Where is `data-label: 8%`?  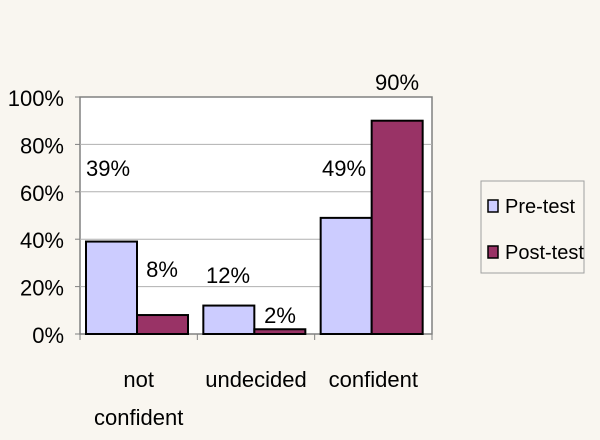 data-label: 8% is located at coordinates (162, 269).